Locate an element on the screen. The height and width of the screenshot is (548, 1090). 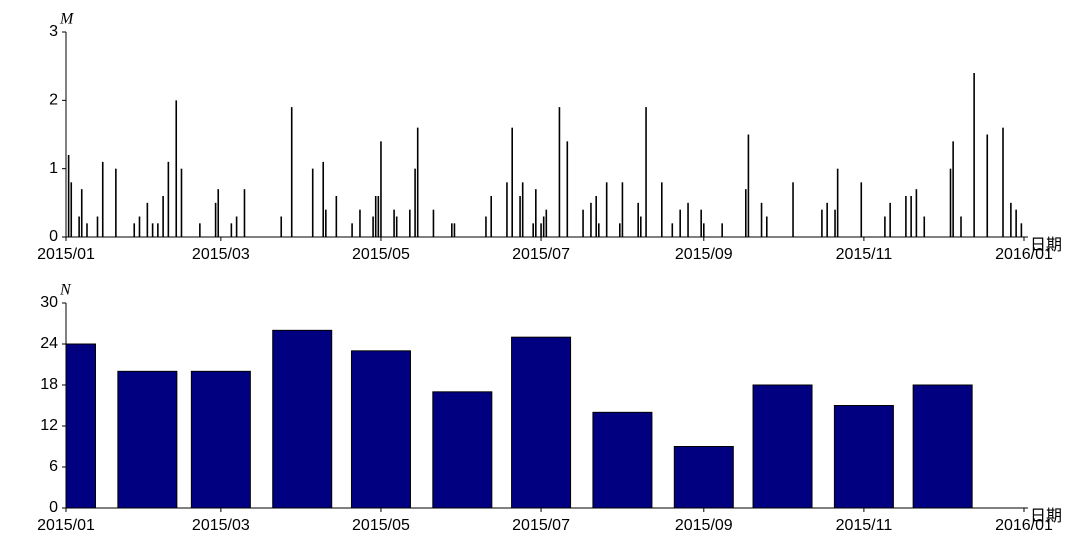
y-axis-label: M is located at coordinates (67, 19).